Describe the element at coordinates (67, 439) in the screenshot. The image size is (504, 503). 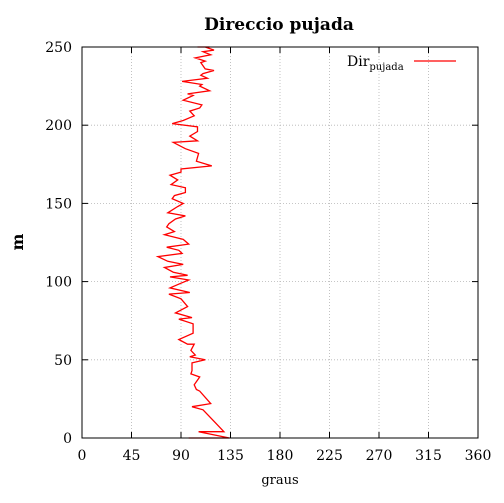
I see `y-tick-label: 0` at that location.